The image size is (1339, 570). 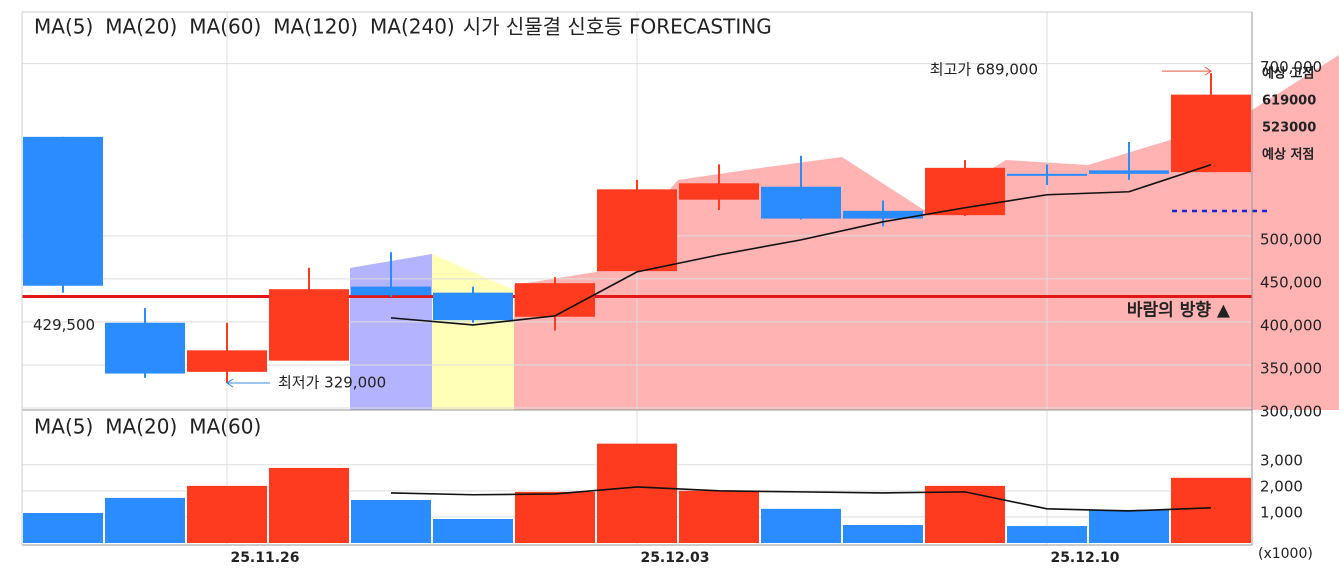 I want to click on forecast-value: 523000, so click(x=1289, y=128).